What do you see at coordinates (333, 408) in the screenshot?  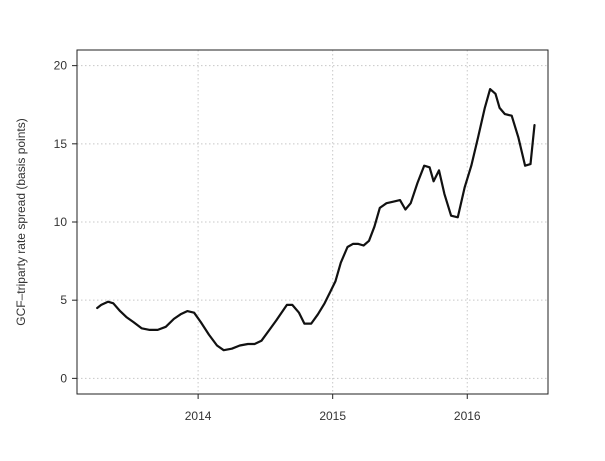 I see `x-axis: 2014 2015 2016` at bounding box center [333, 408].